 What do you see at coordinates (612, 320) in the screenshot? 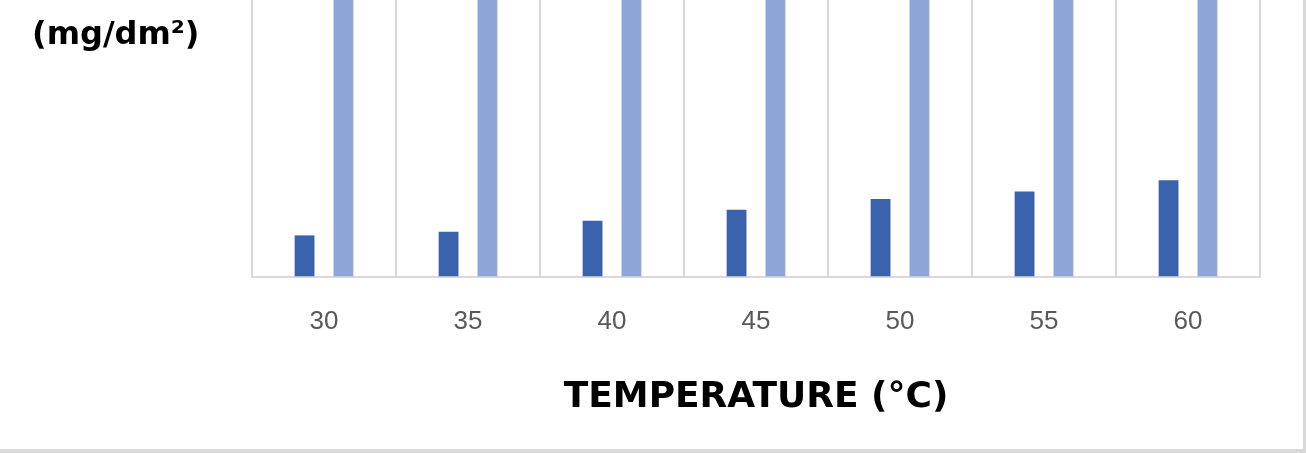
I see `x-tick-label: 40` at bounding box center [612, 320].